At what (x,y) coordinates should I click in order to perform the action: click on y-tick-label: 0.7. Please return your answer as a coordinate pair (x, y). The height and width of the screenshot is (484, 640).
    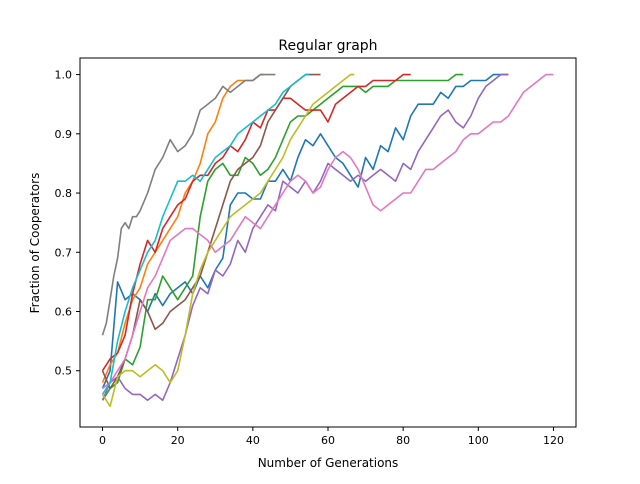
    Looking at the image, I should click on (64, 252).